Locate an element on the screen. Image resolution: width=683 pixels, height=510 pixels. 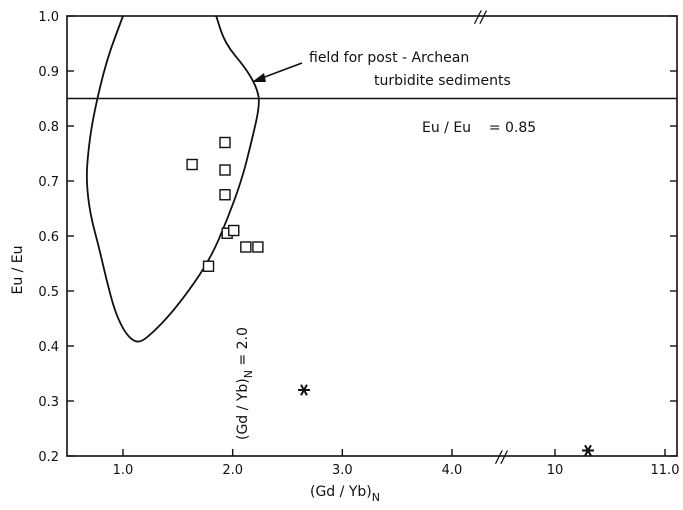
y-tick-label: 0.5 is located at coordinates (48, 292).